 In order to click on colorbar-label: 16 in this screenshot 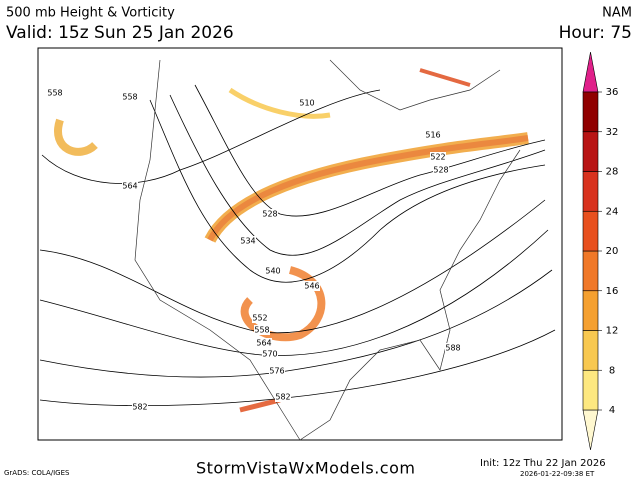, I will do `click(612, 291)`.